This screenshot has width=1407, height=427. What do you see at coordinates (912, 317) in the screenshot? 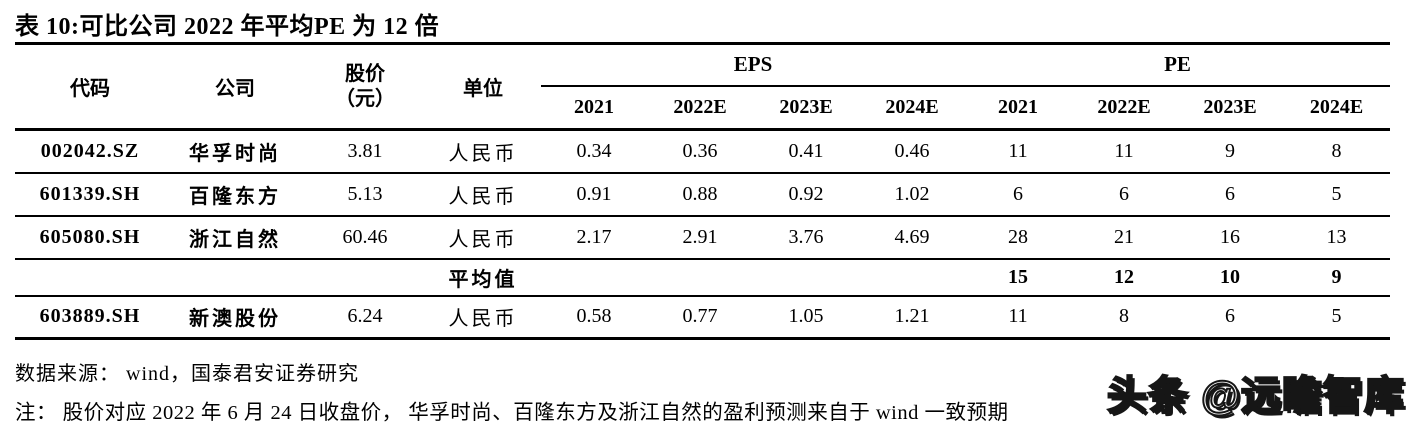
I see `eps-2024e-cell: 1.21` at bounding box center [912, 317].